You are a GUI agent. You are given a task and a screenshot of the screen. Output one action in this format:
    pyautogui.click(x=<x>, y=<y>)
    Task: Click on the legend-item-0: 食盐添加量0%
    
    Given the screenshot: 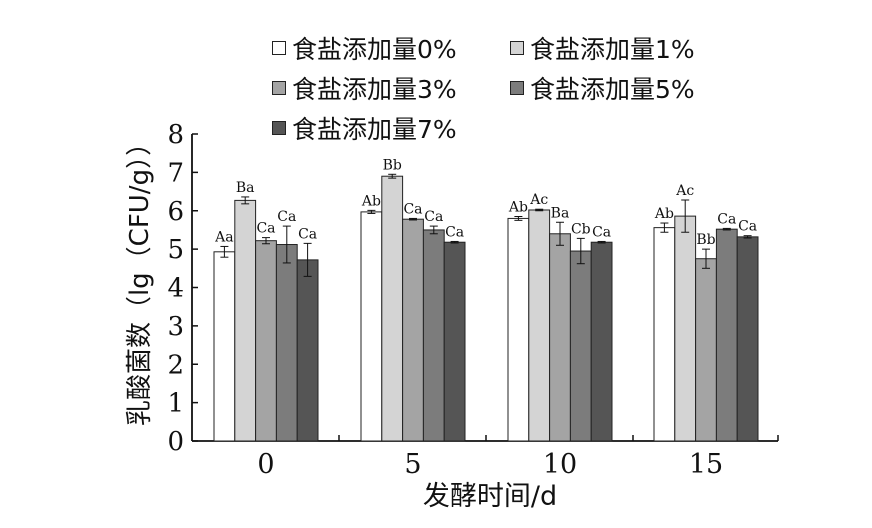 What is the action you would take?
    pyautogui.click(x=364, y=48)
    